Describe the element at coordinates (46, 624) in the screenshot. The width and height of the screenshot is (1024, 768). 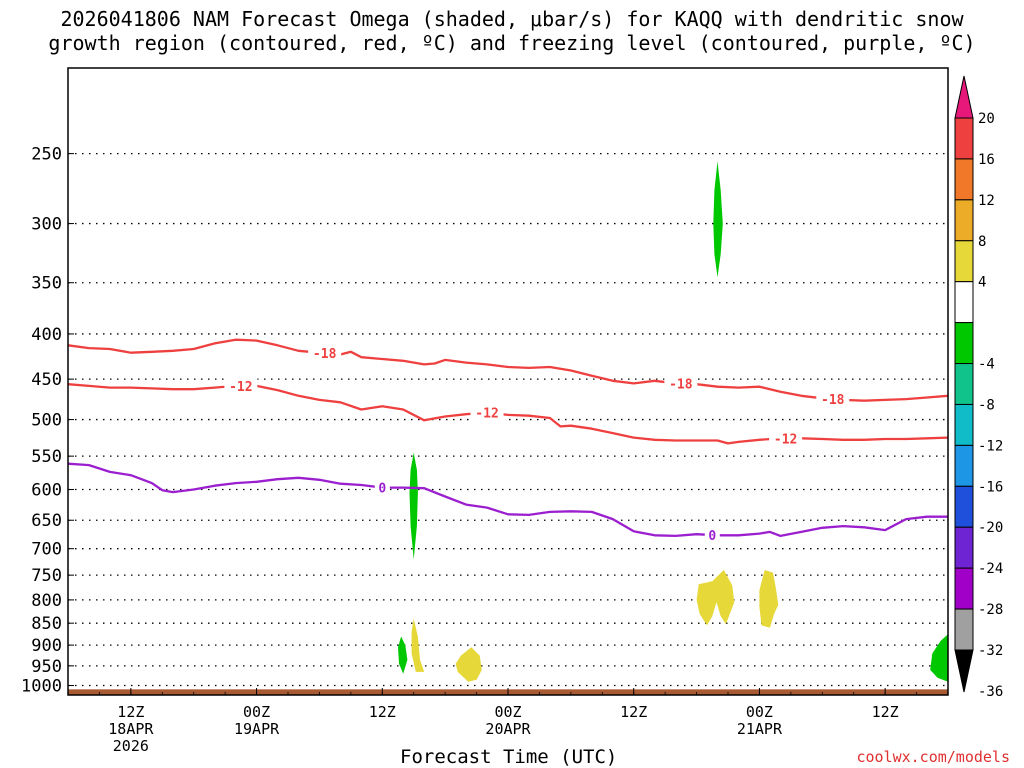
I see `y-tick-label: 850` at that location.